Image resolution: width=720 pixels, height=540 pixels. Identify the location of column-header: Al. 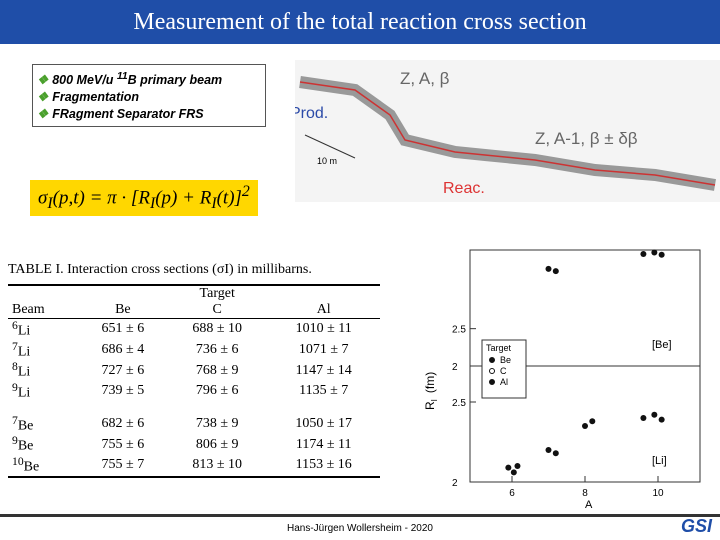
(323, 309).